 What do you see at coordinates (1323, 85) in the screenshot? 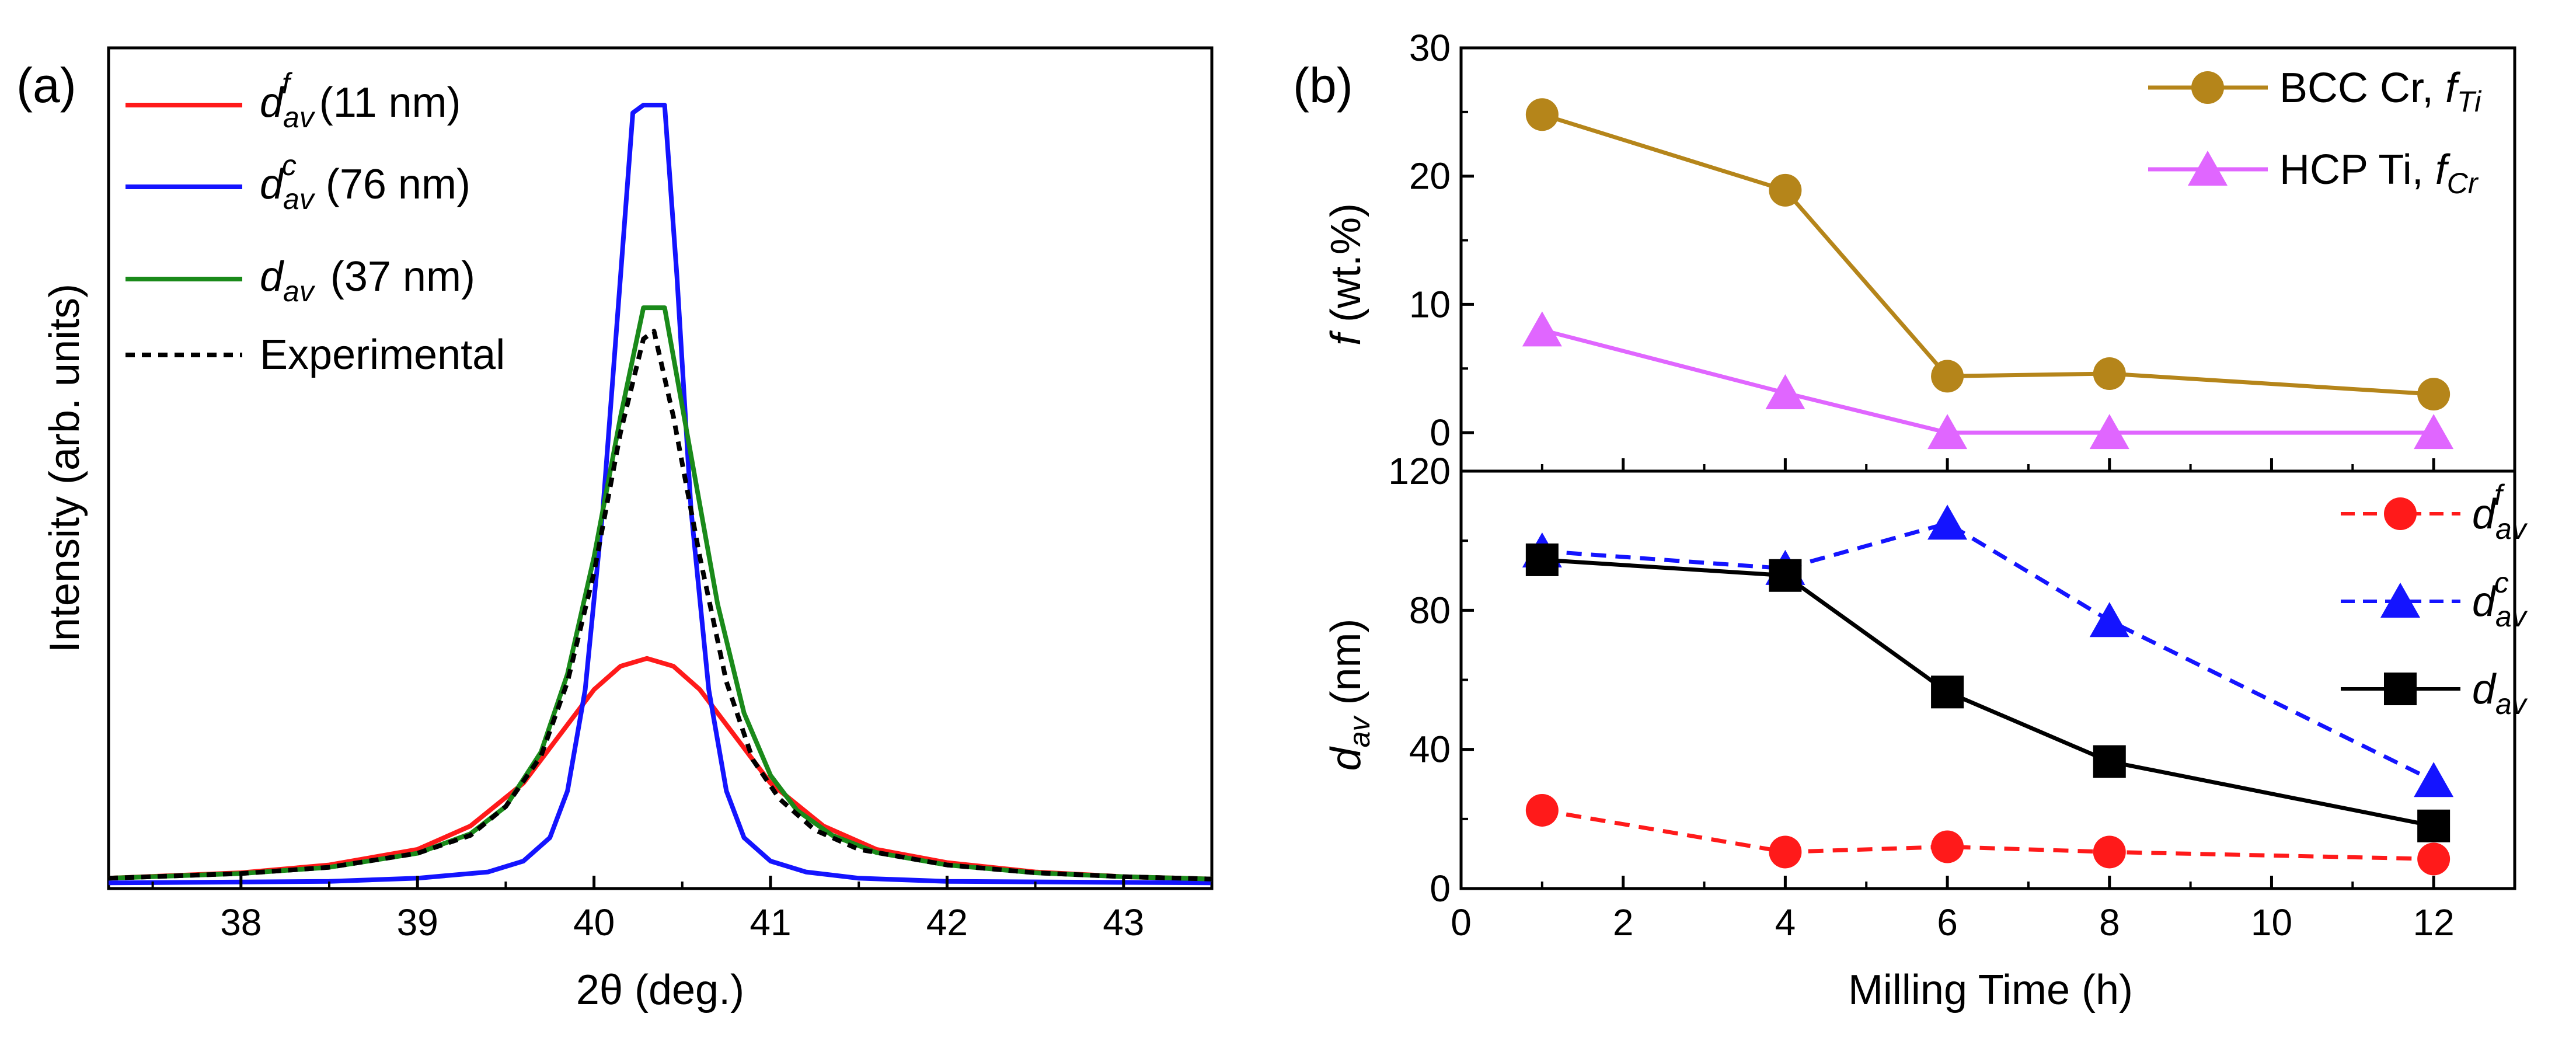
I see `panel-b-label: (b)` at bounding box center [1323, 85].